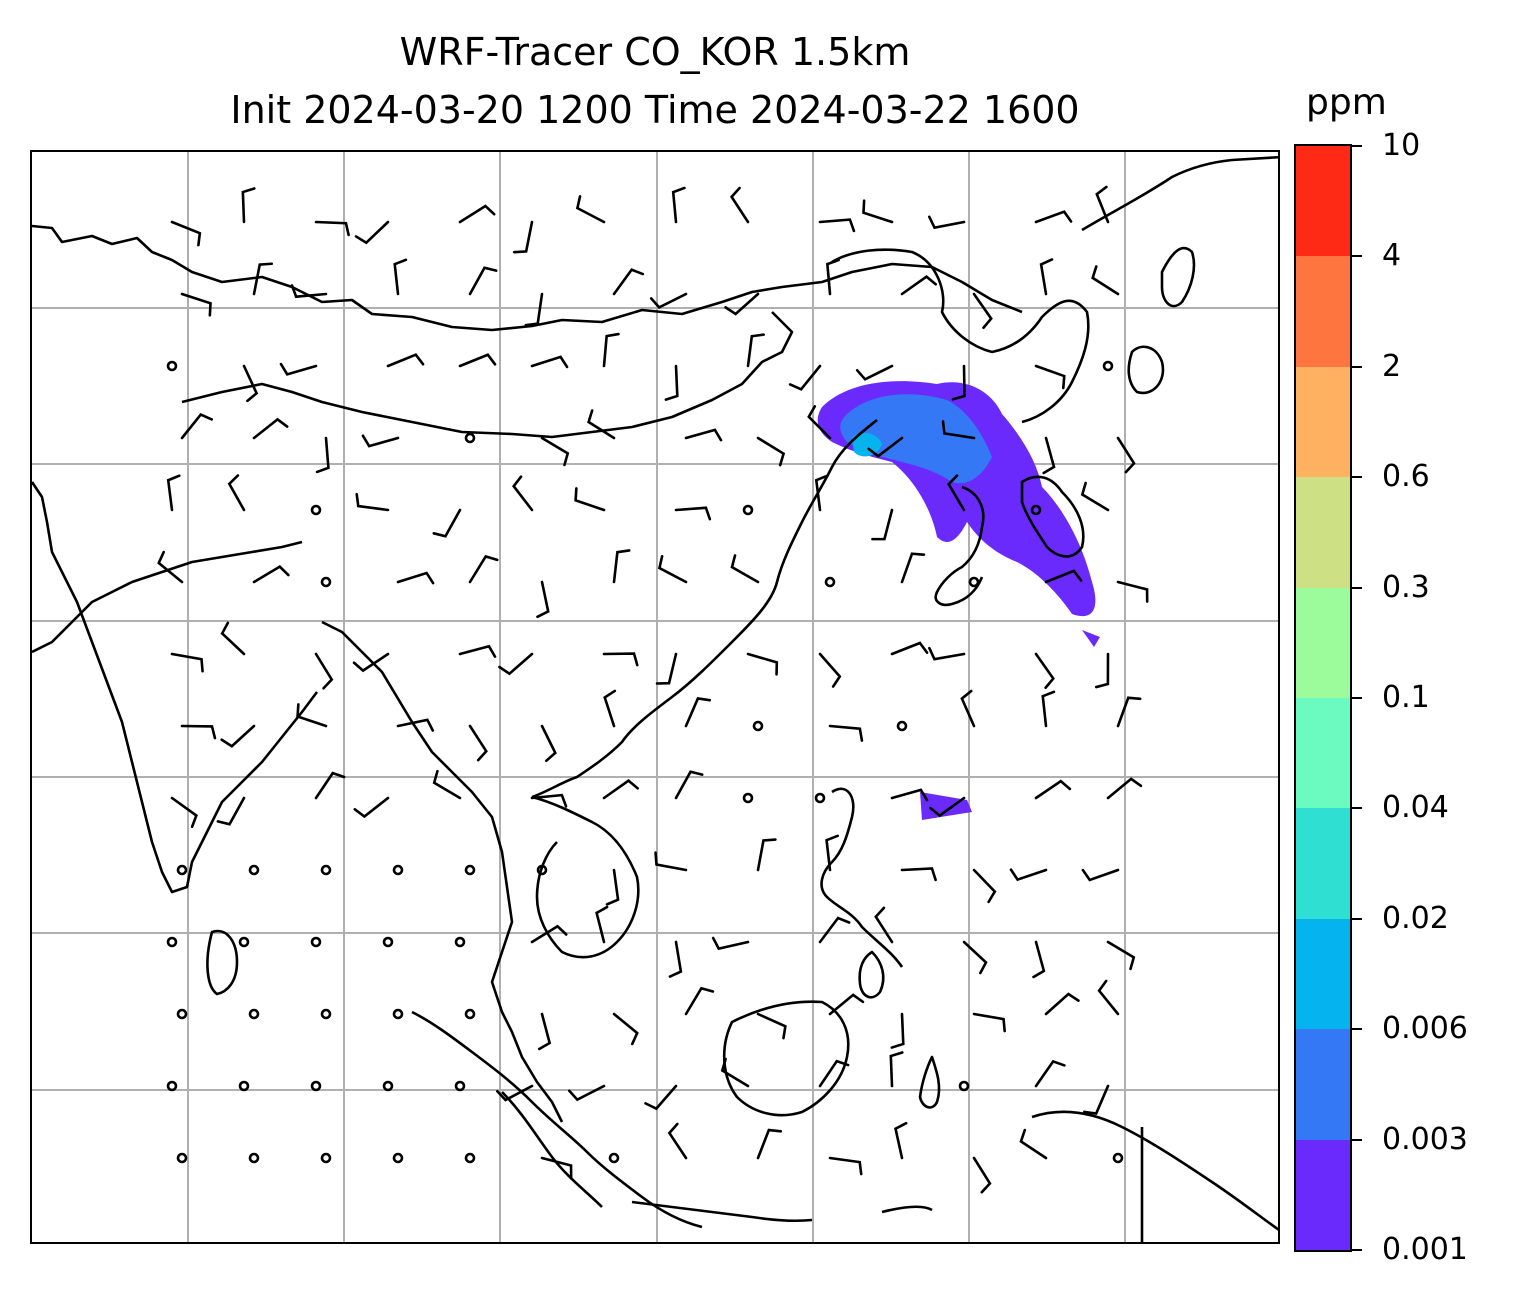 The height and width of the screenshot is (1306, 1528). I want to click on plot-title-line-1: WRF-Tracer CO_KOR 1.5km, so click(655, 52).